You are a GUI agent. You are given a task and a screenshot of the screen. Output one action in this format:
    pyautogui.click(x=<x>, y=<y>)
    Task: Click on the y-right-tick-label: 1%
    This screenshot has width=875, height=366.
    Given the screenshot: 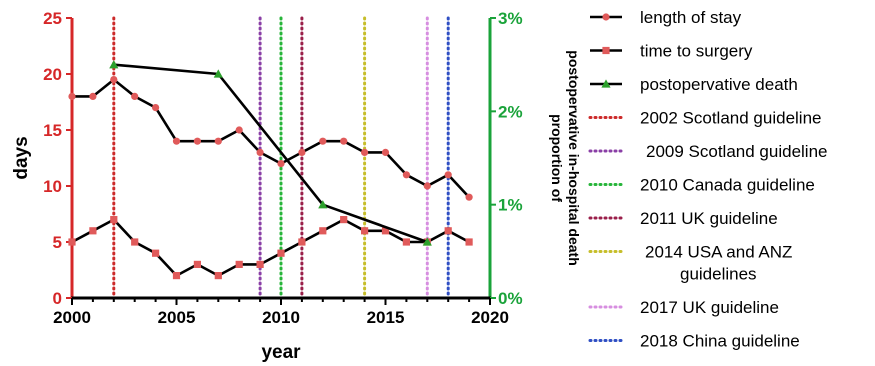 What is the action you would take?
    pyautogui.click(x=510, y=205)
    